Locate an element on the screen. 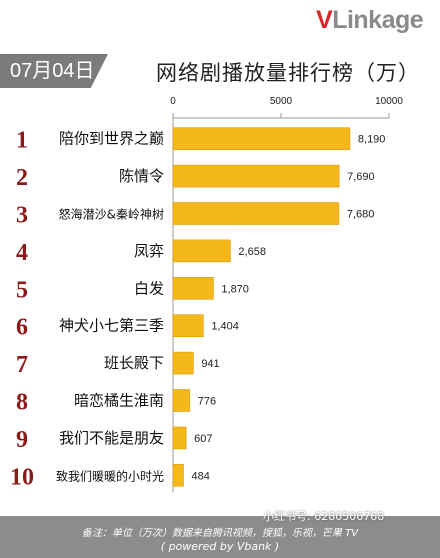 This screenshot has height=558, width=440. value-label: 941 is located at coordinates (210, 364).